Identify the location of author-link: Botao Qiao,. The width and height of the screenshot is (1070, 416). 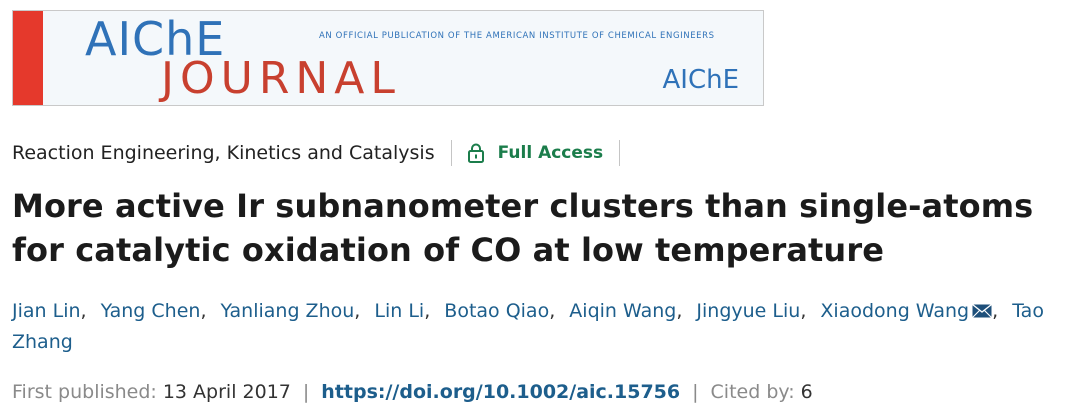
(500, 311).